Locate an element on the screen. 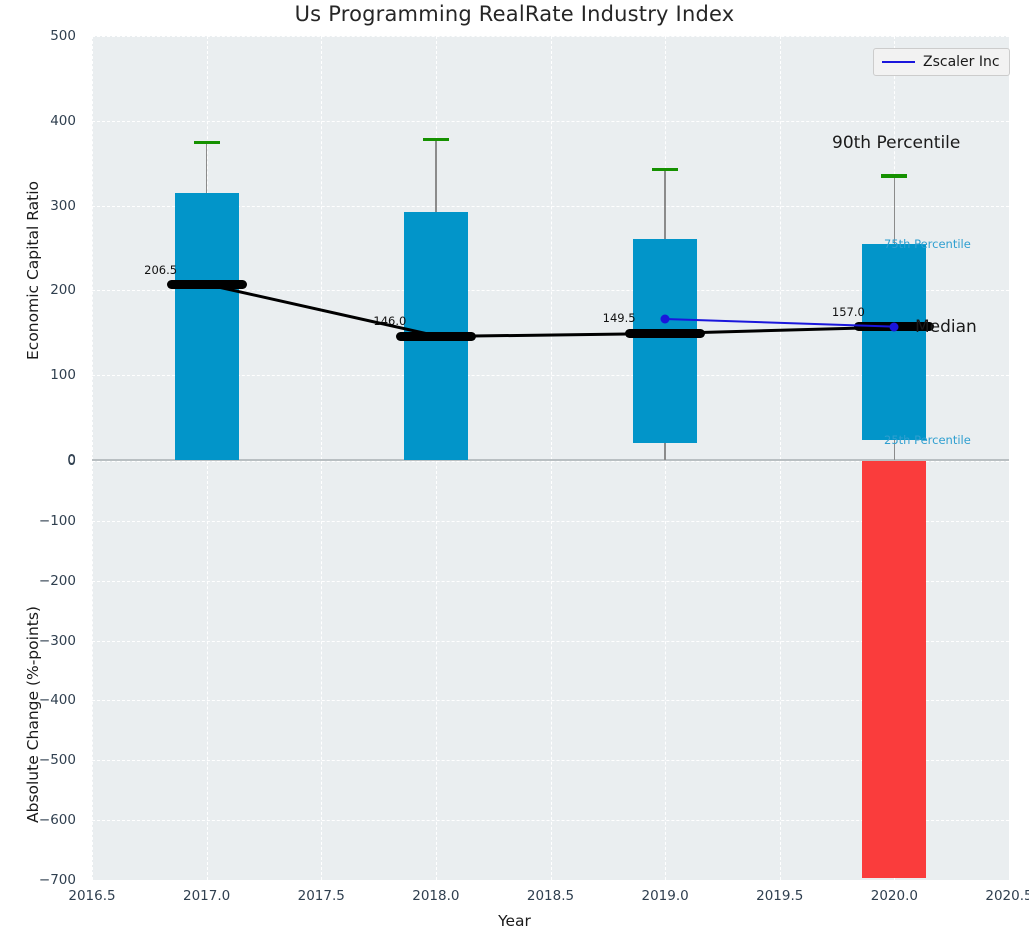 This screenshot has height=942, width=1029. annotation-90th-percentile: 90th Percentile is located at coordinates (896, 142).